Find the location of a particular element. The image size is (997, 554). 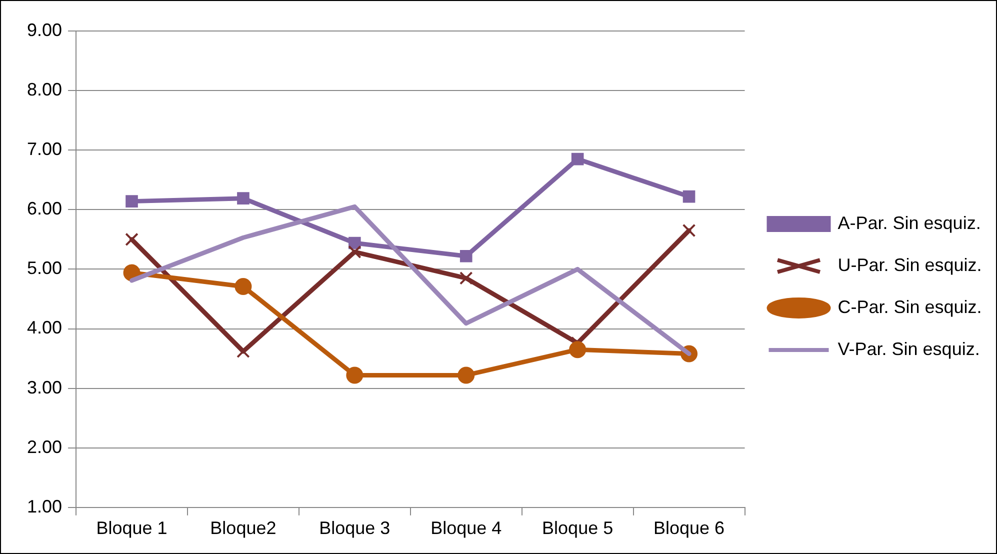

x-tick-label: Bloque 5 is located at coordinates (578, 528).